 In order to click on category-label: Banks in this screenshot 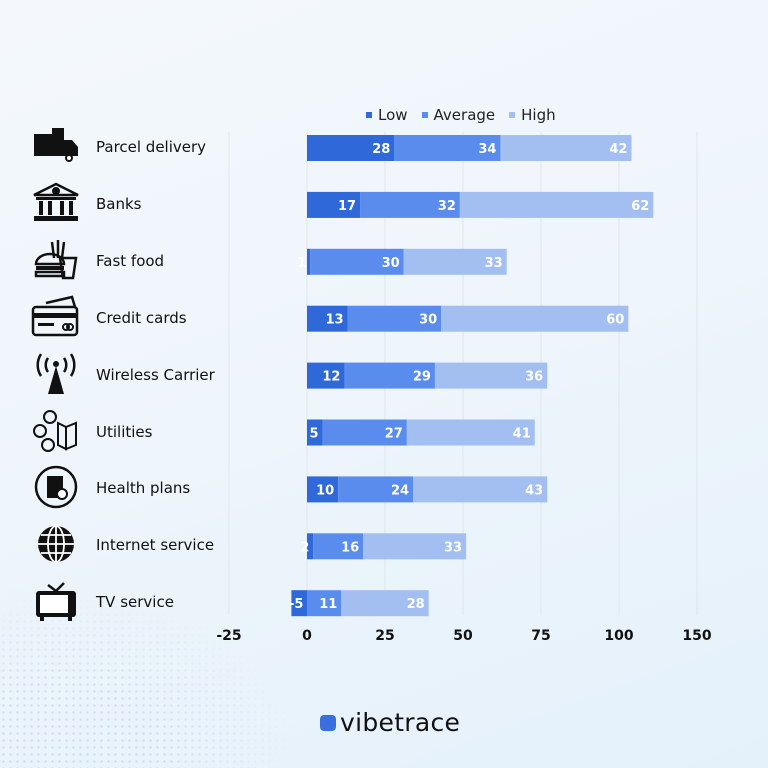, I will do `click(119, 203)`.